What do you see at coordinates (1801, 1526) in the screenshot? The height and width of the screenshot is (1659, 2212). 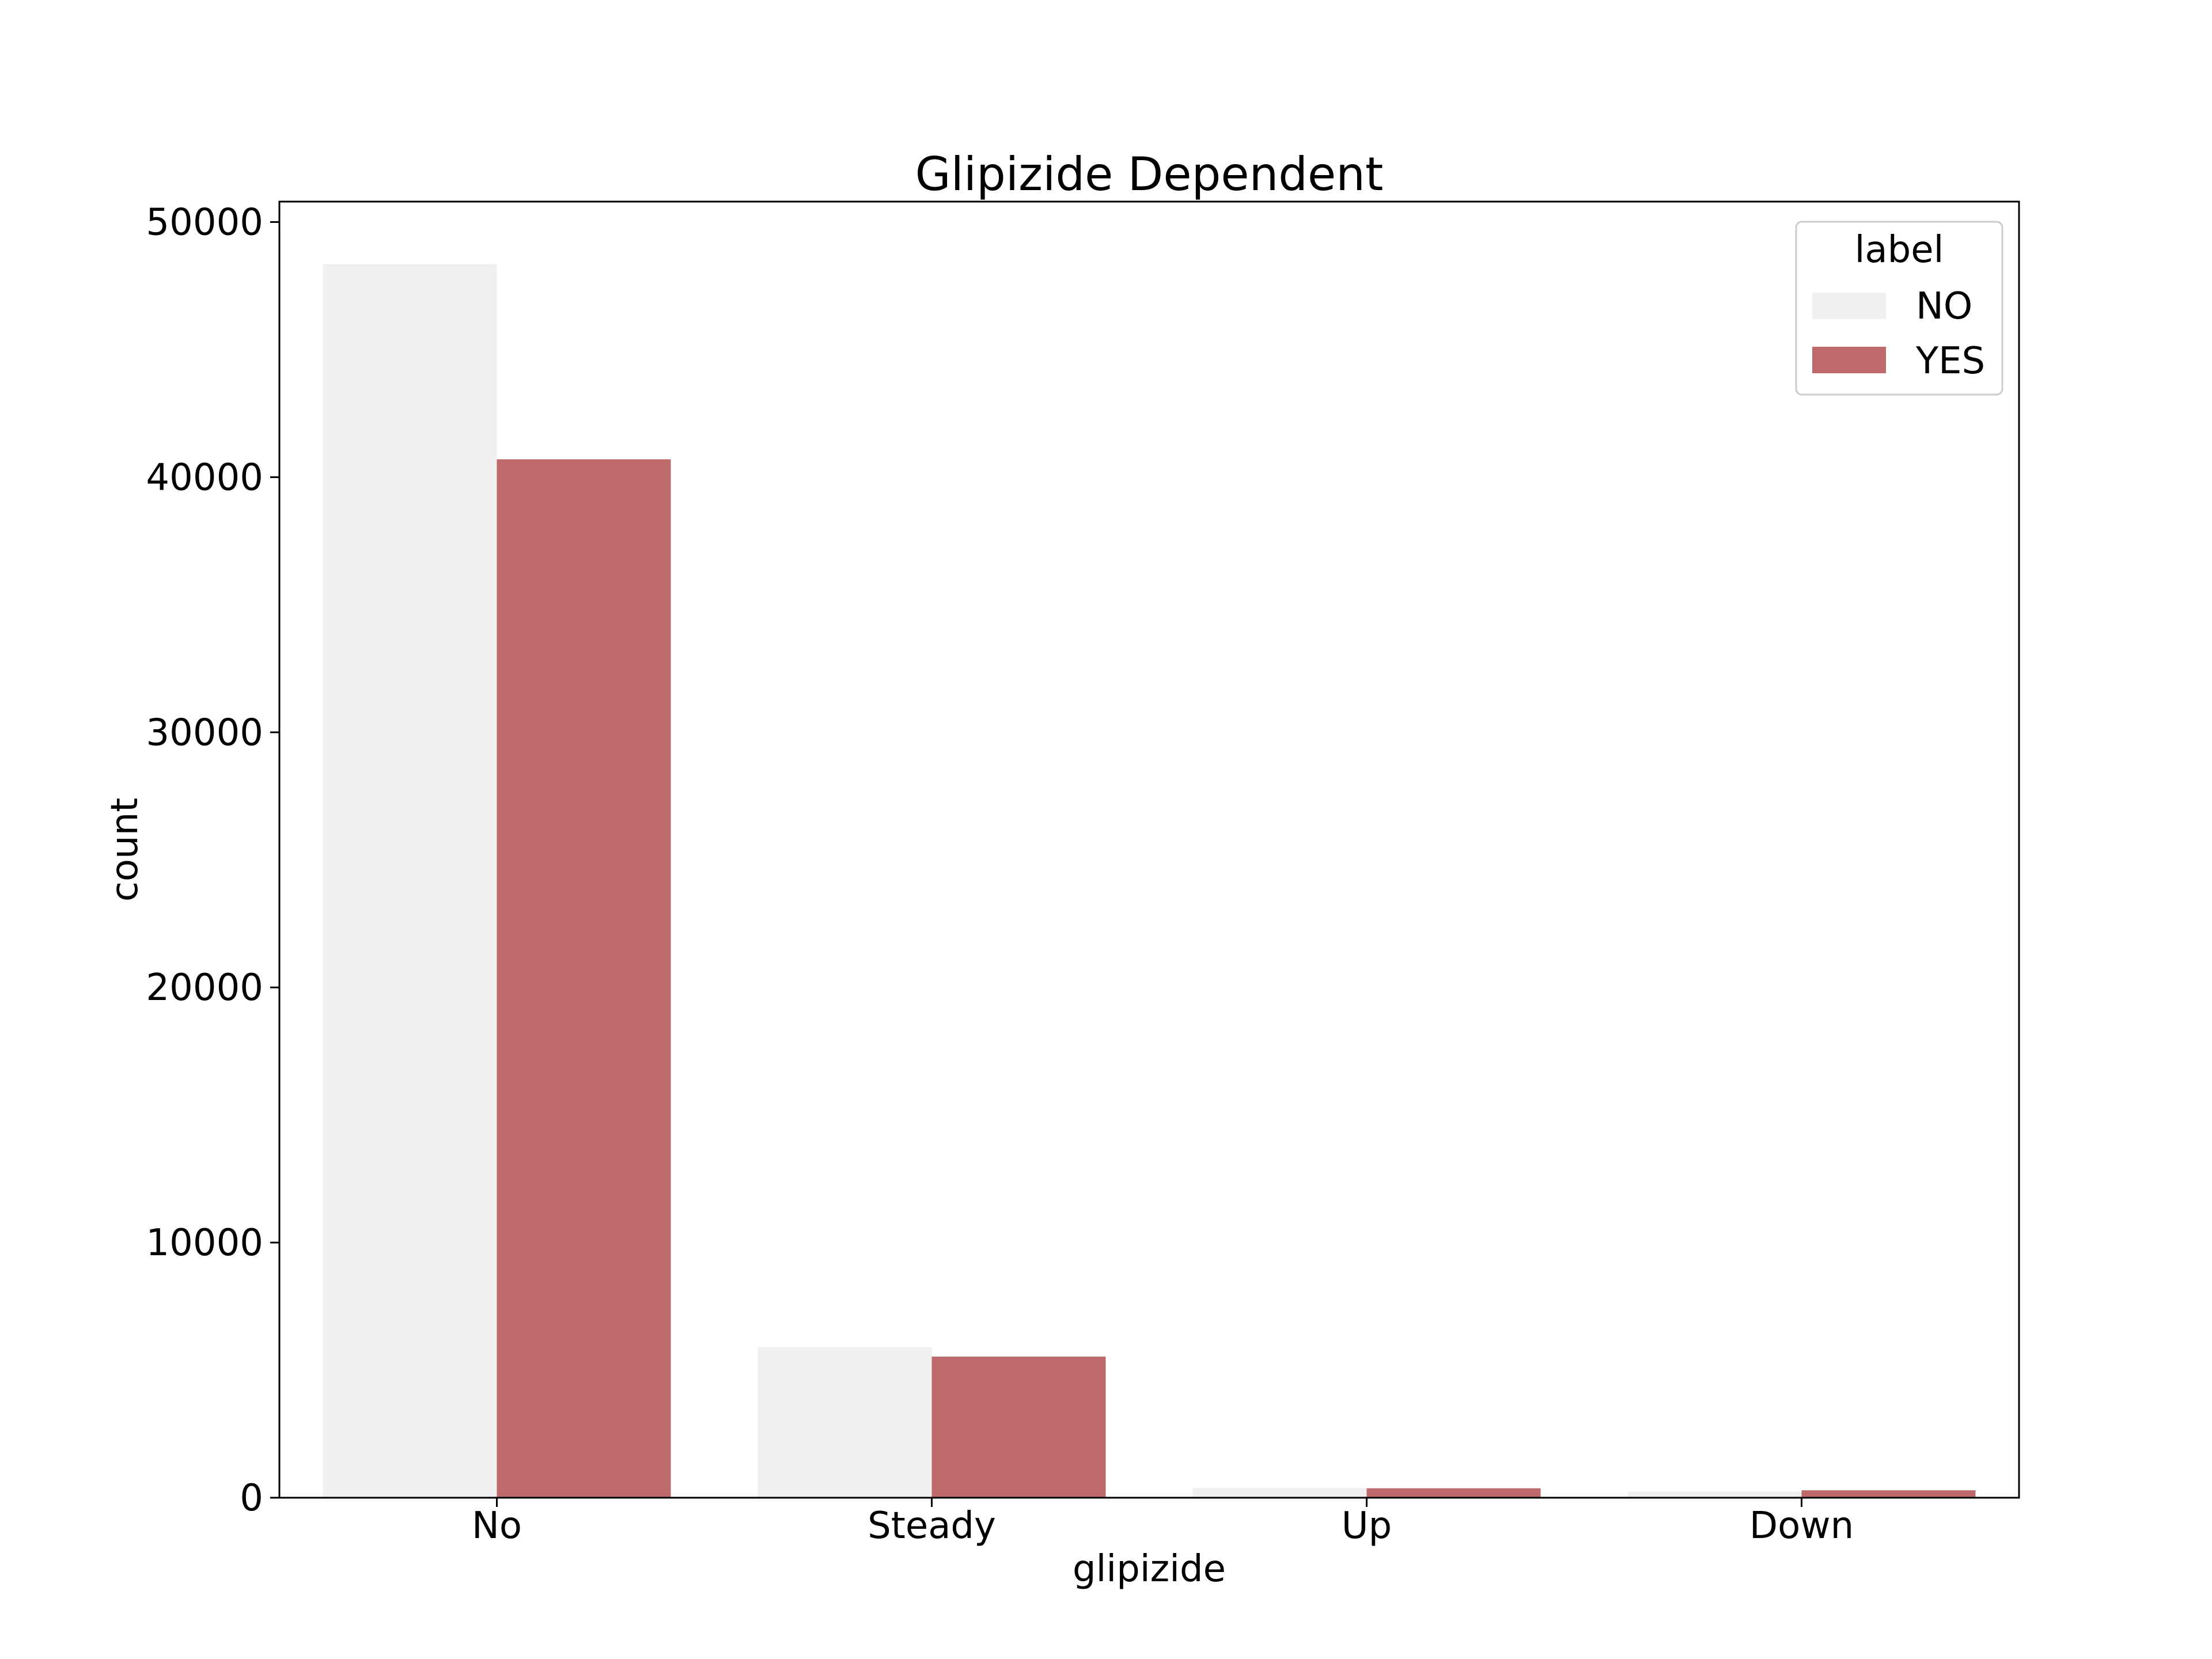 I see `x-tick-label: Down` at bounding box center [1801, 1526].